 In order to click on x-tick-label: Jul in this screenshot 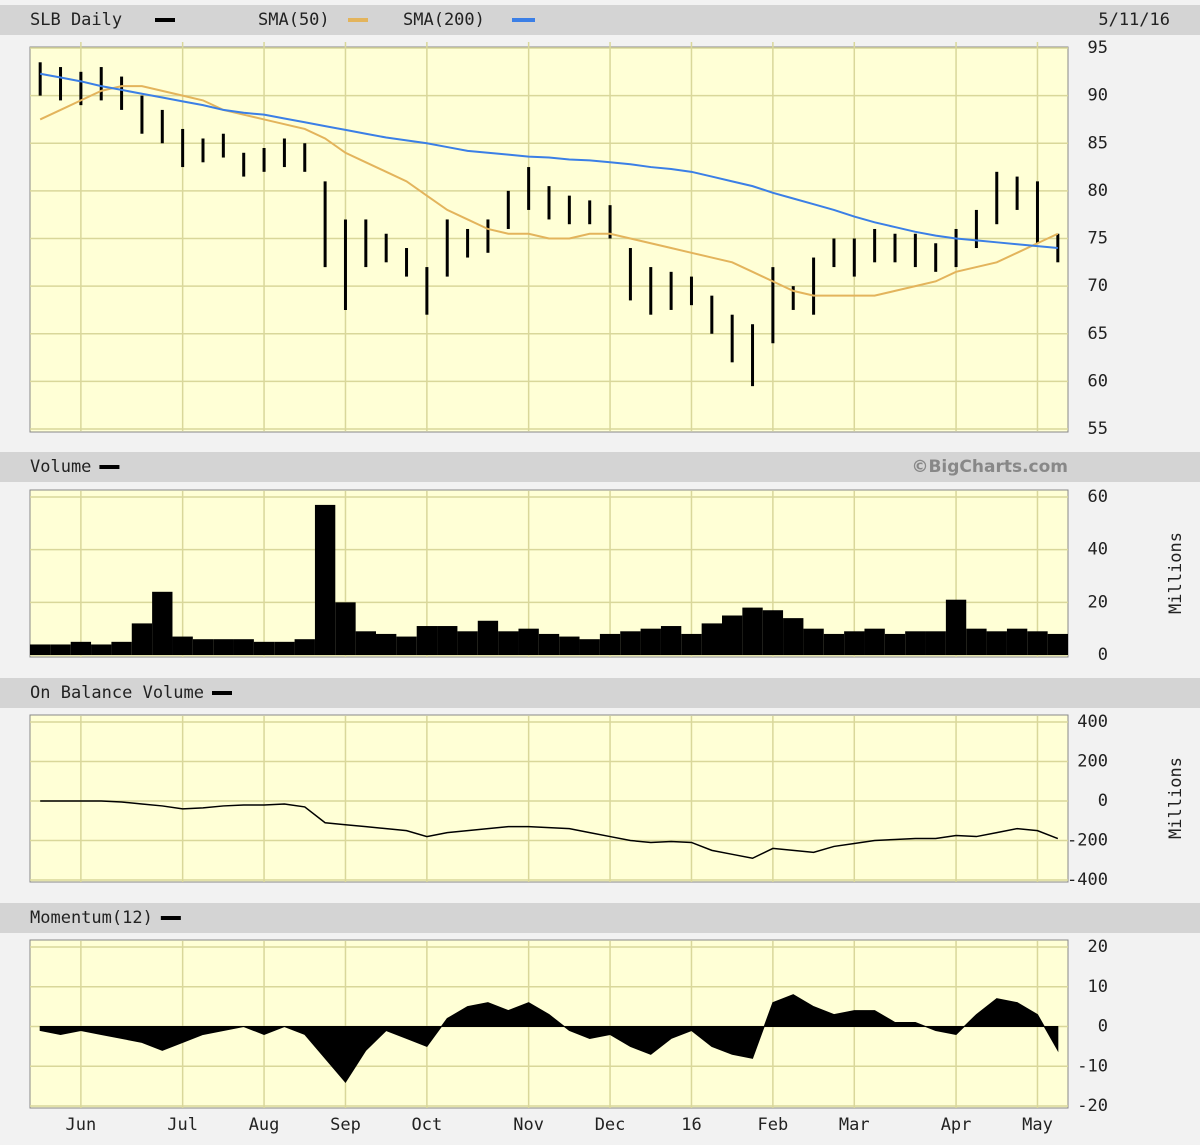, I will do `click(182, 1125)`.